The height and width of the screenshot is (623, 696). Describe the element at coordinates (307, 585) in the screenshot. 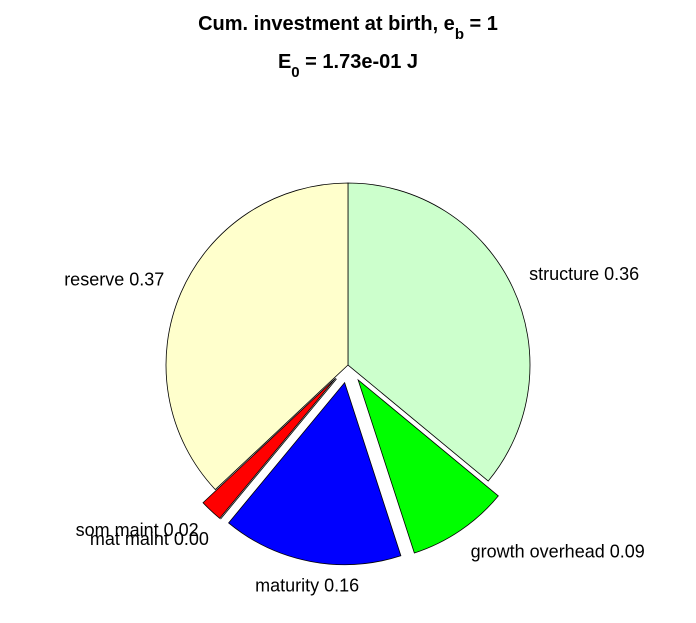

I see `slice-label: maturity 0.16` at that location.